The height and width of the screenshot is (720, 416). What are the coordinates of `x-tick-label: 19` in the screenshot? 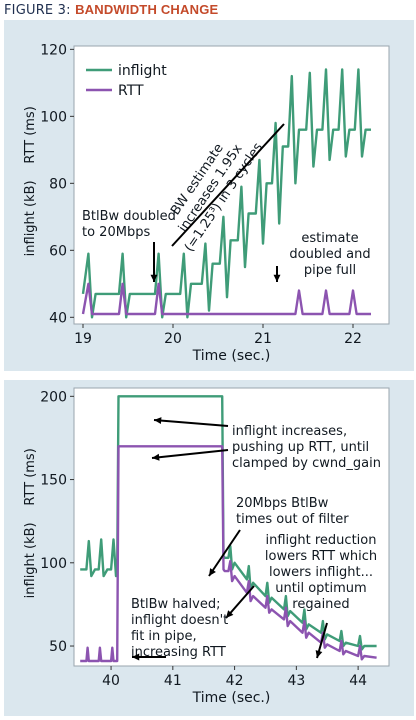 It's located at (83, 339).